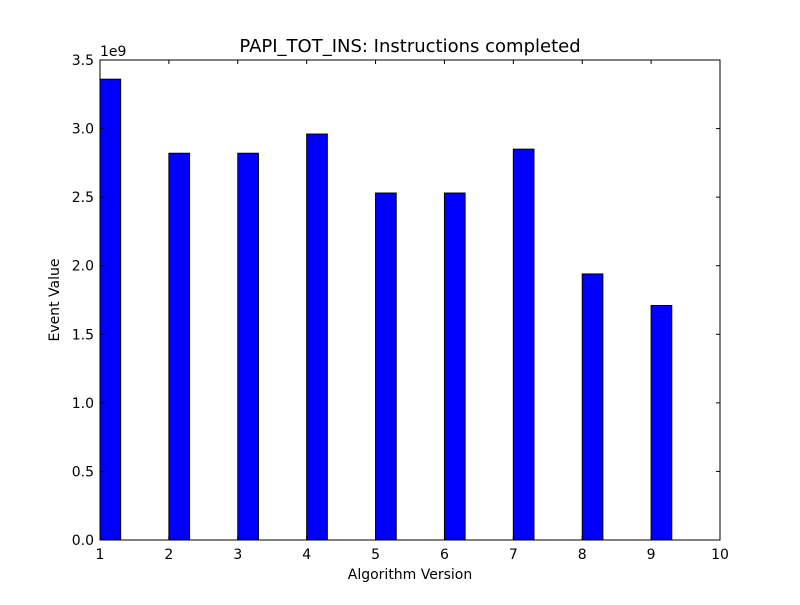 The width and height of the screenshot is (800, 605). What do you see at coordinates (83, 267) in the screenshot?
I see `y-tick-label-2.0: 2.0` at bounding box center [83, 267].